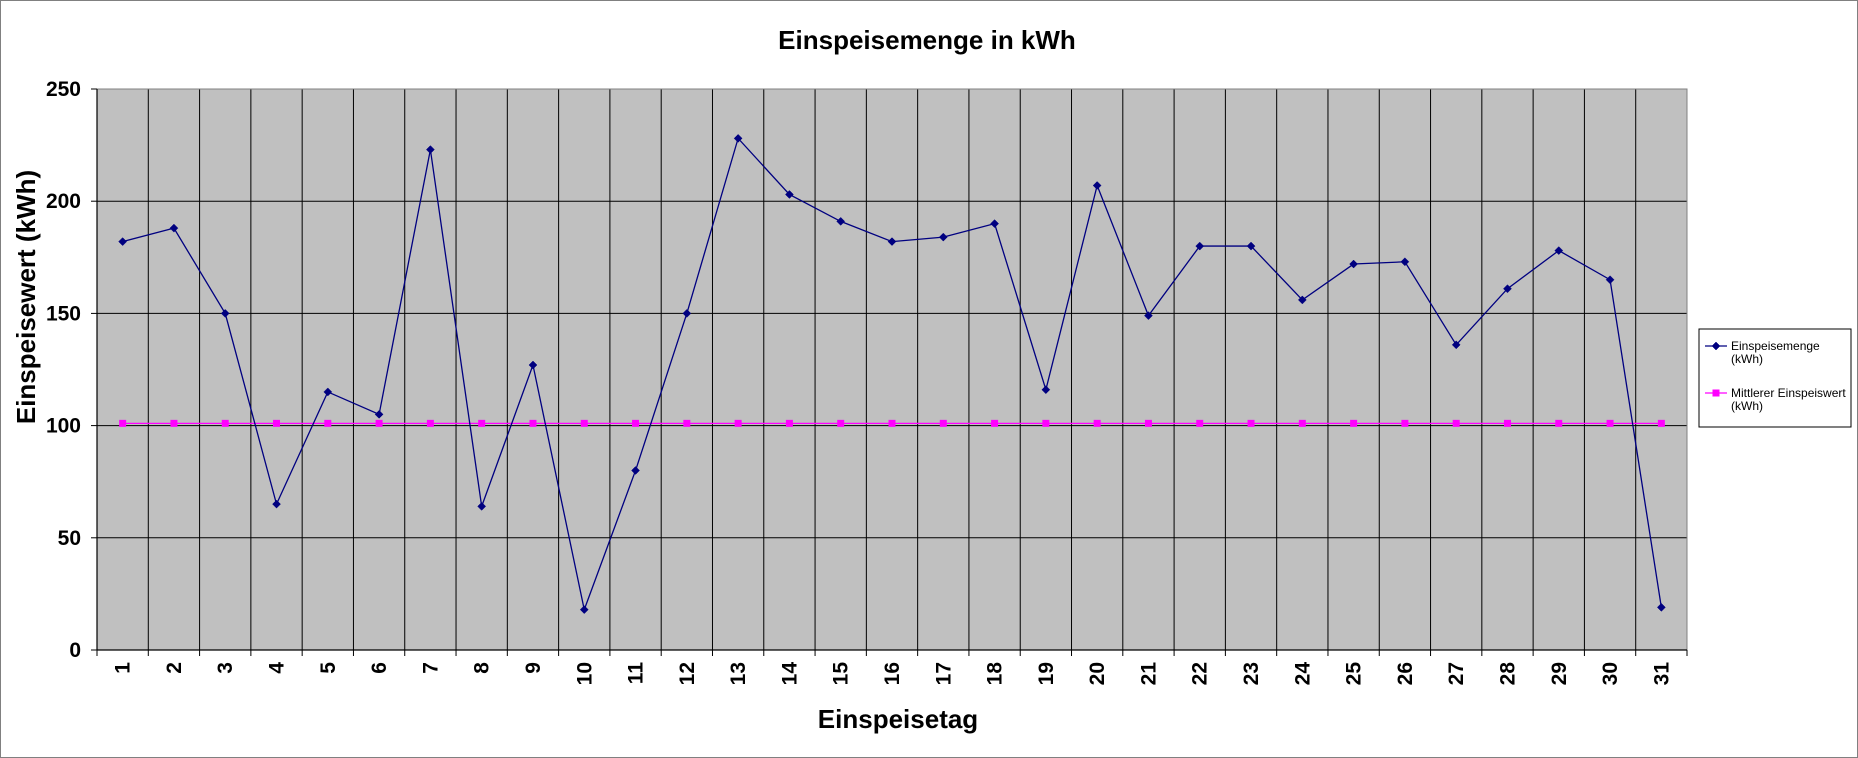 The height and width of the screenshot is (758, 1858). Describe the element at coordinates (277, 668) in the screenshot. I see `x-tick-label: 4` at that location.